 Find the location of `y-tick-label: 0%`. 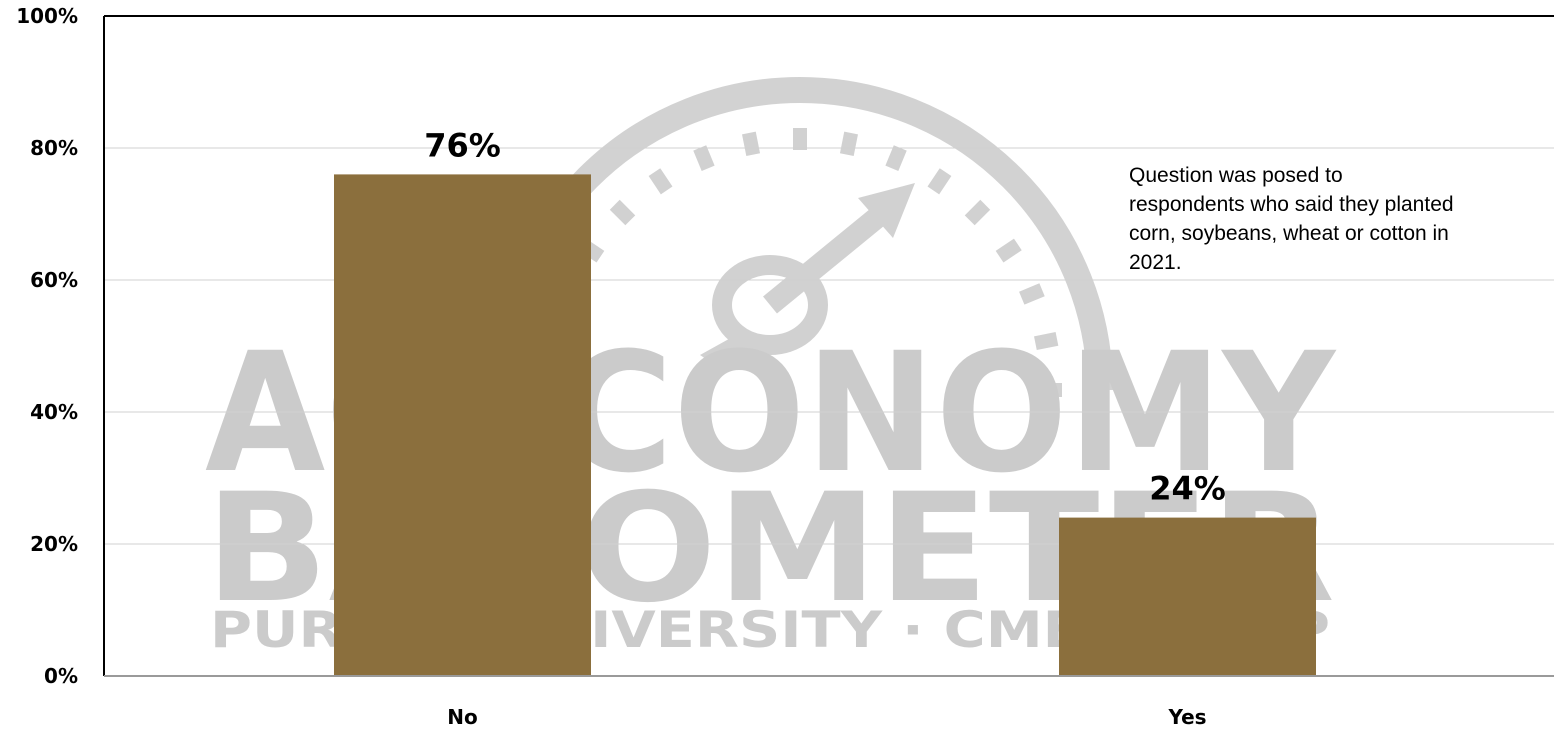

y-tick-label: 0% is located at coordinates (61, 676).